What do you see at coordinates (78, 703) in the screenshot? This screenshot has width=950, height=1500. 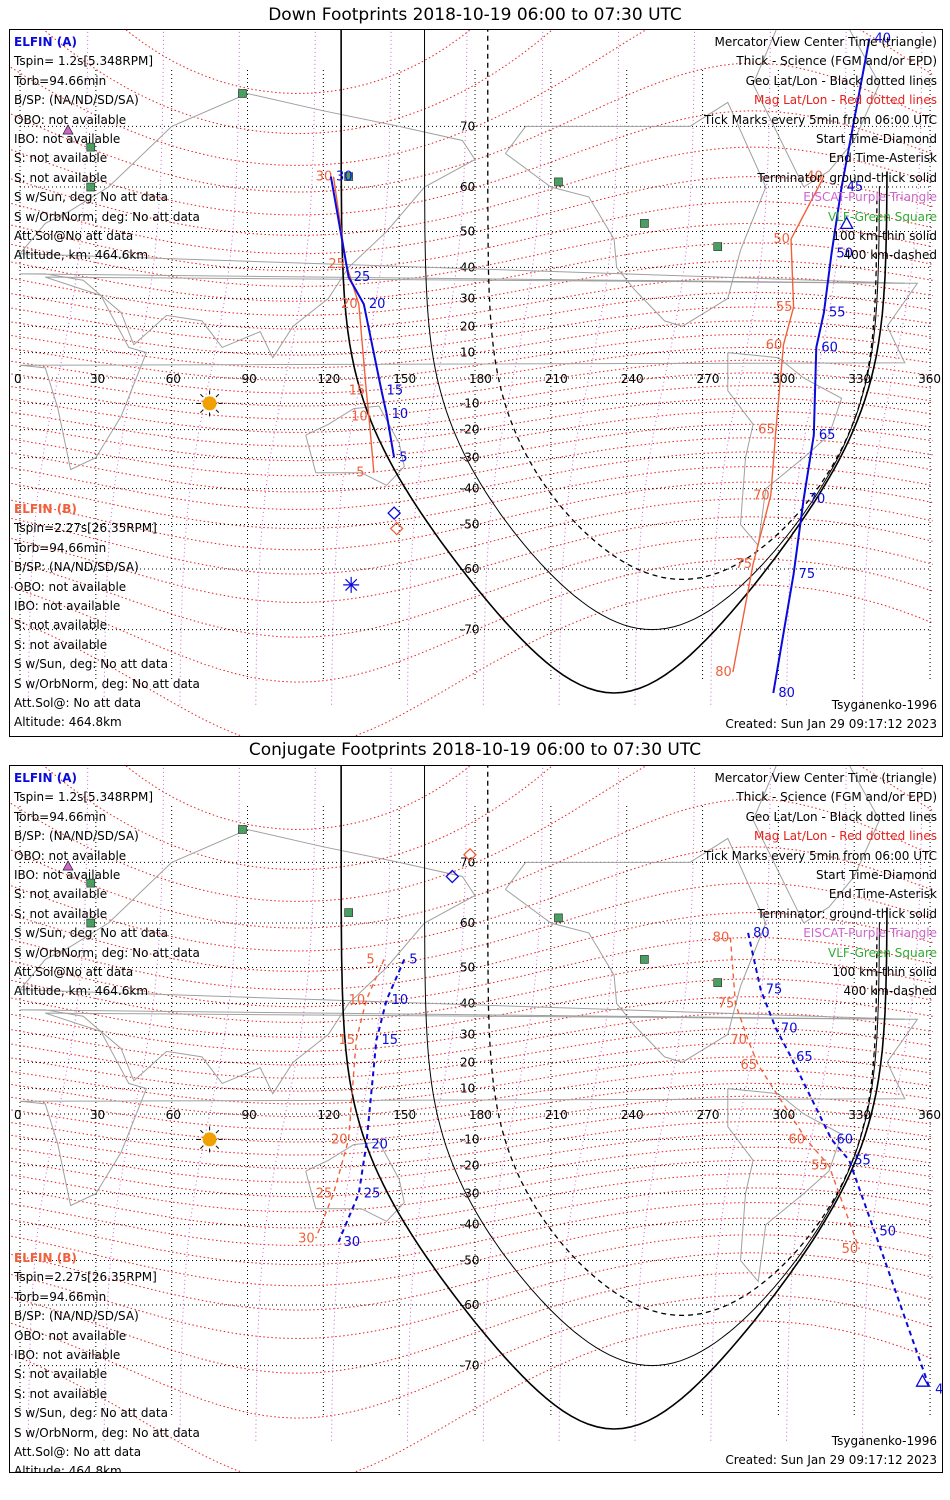 I see `info-line: Att.Sol@: No att data` at bounding box center [78, 703].